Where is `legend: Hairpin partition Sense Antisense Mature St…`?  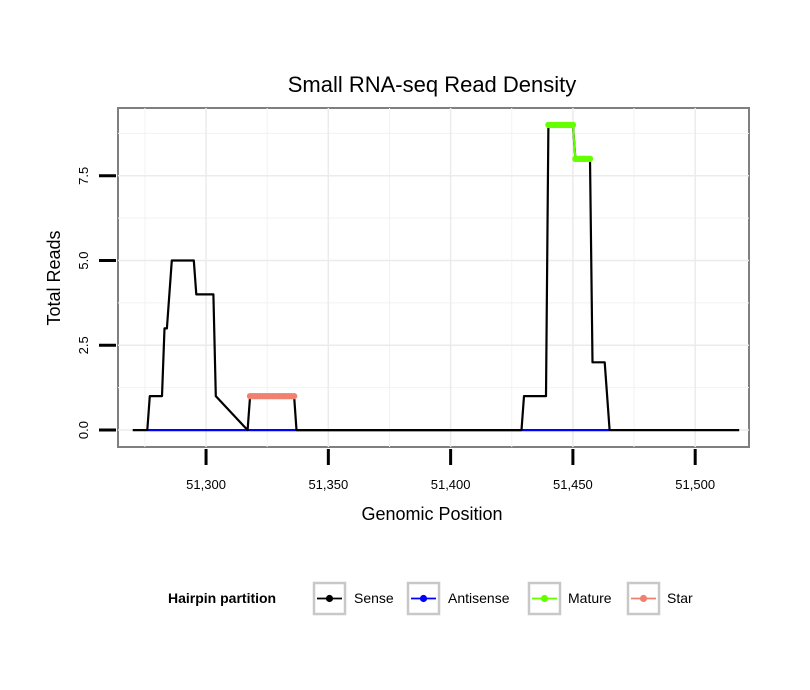
legend: Hairpin partition Sense Antisense Mature St… is located at coordinates (430, 598).